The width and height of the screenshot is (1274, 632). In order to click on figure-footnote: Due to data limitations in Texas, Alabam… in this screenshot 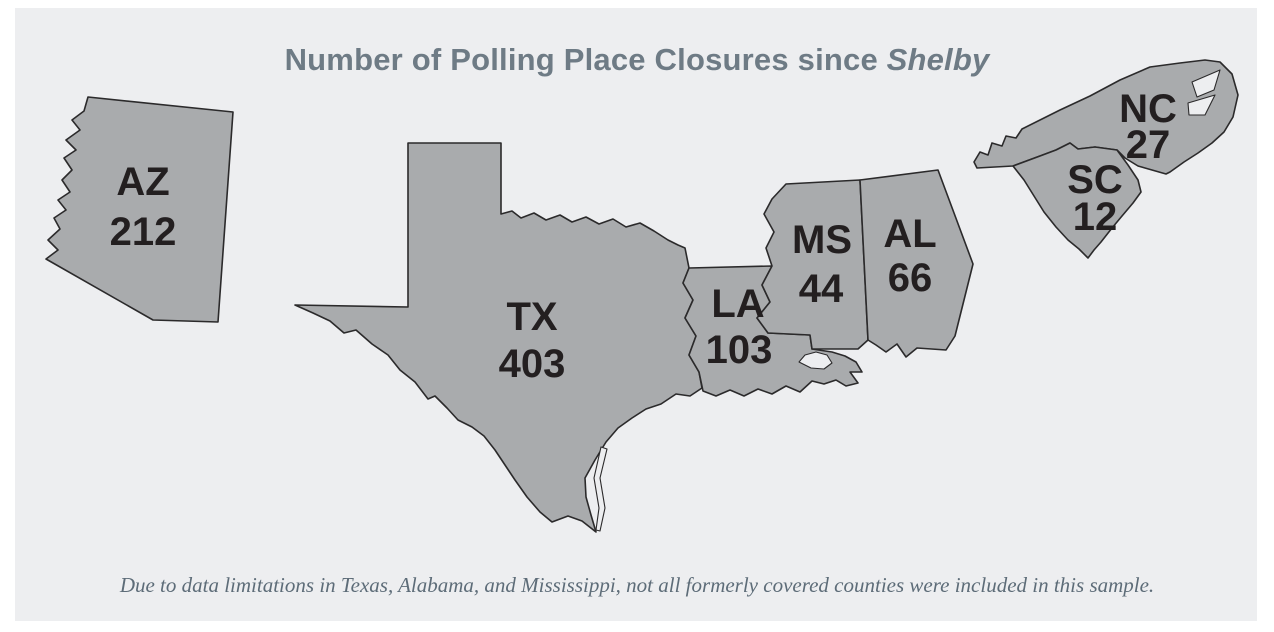, I will do `click(637, 585)`.